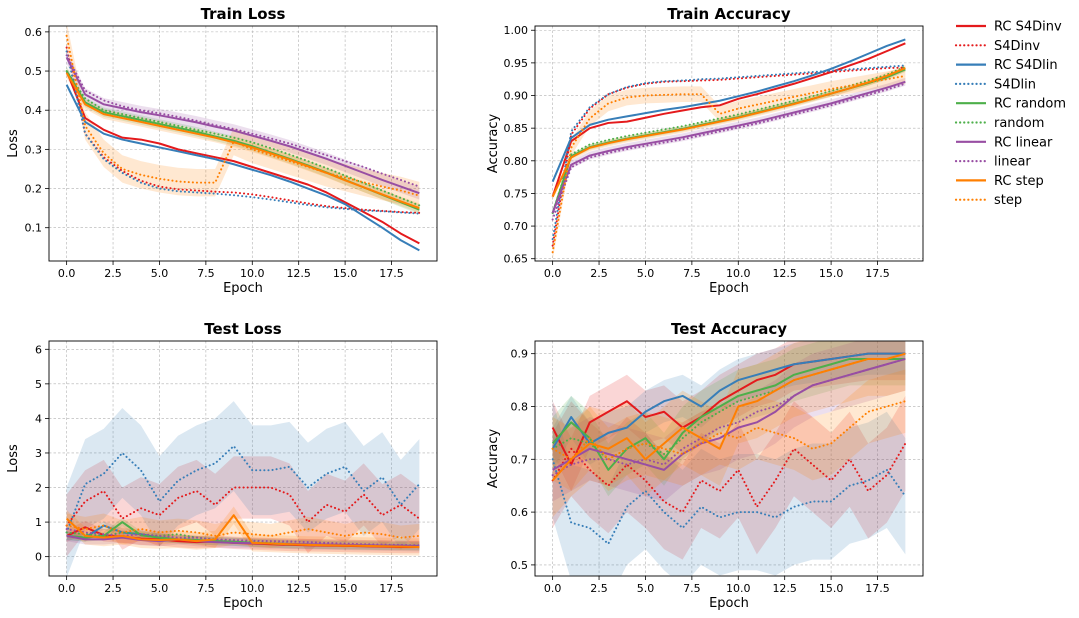 This screenshot has width=1079, height=618. What do you see at coordinates (38, 418) in the screenshot?
I see `y-tick-label: 4` at bounding box center [38, 418].